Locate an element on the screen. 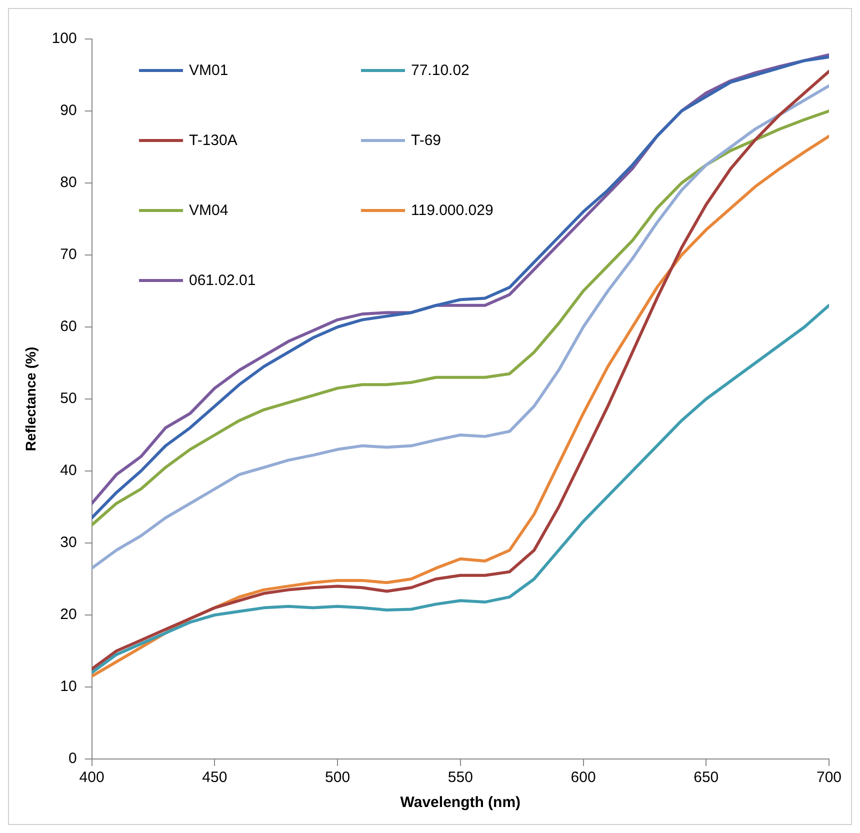 Image resolution: width=860 pixels, height=833 pixels. x-tick-label: 600 is located at coordinates (583, 777).